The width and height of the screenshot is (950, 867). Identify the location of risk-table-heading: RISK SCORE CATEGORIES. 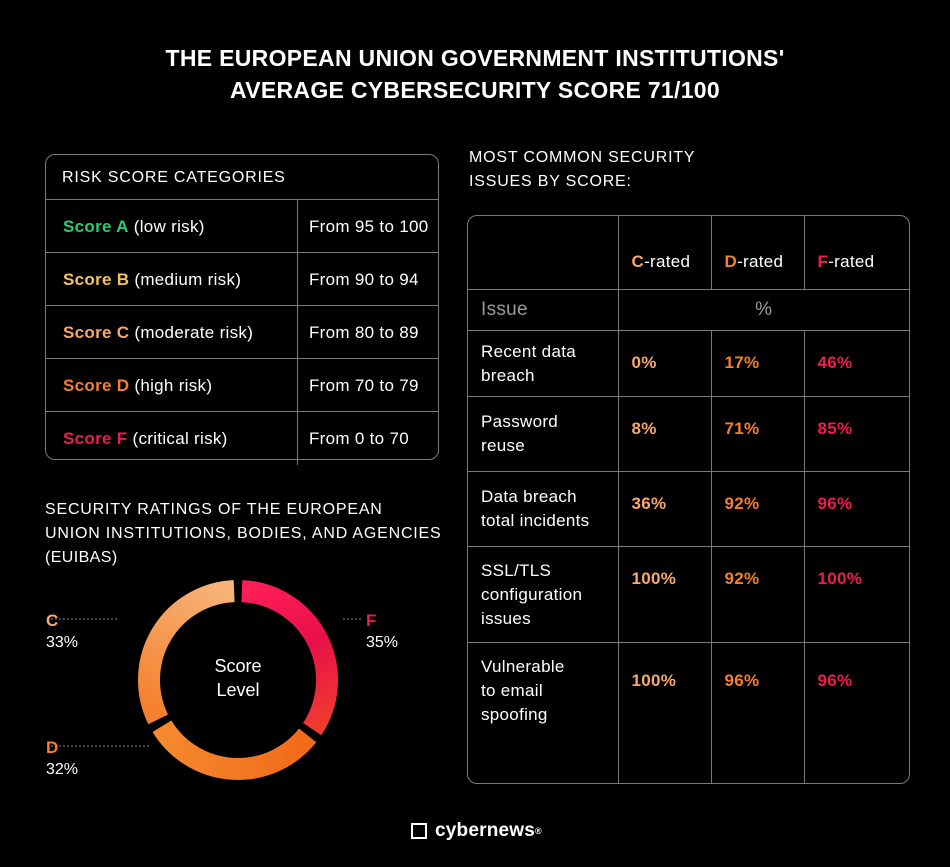
(242, 177).